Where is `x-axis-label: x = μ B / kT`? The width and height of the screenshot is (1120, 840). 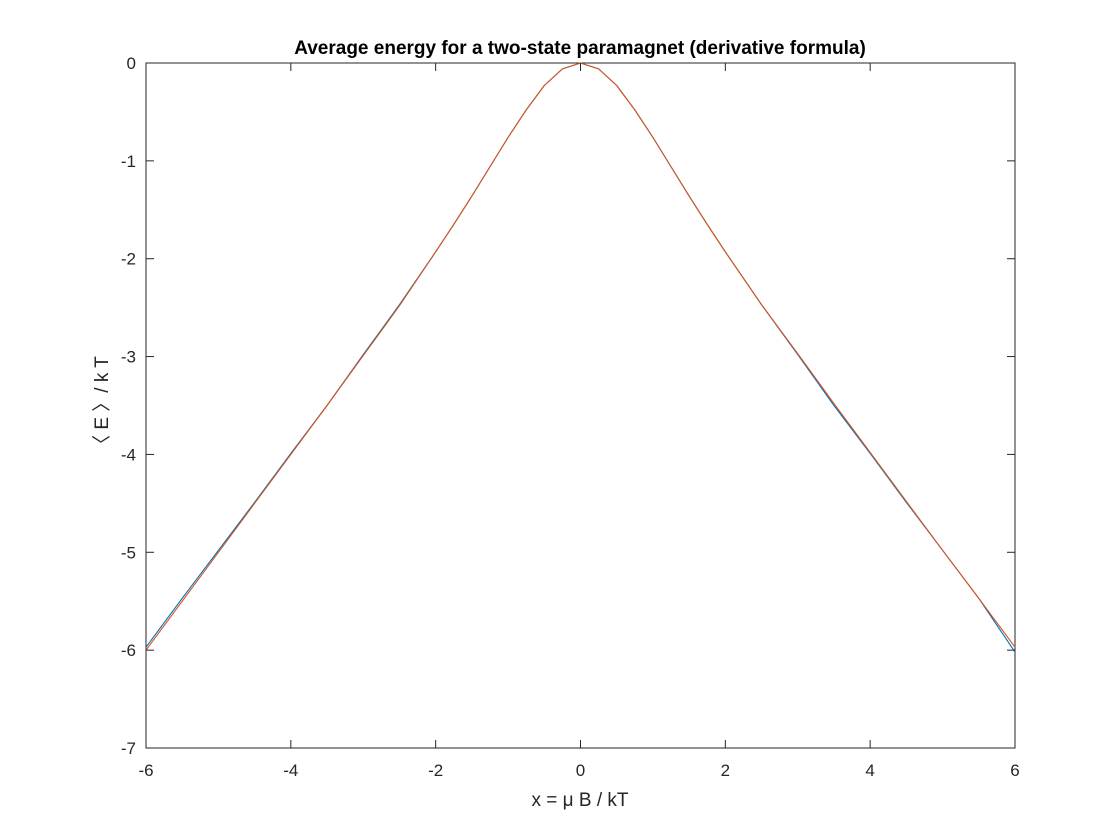
x-axis-label: x = μ B / kT is located at coordinates (580, 800).